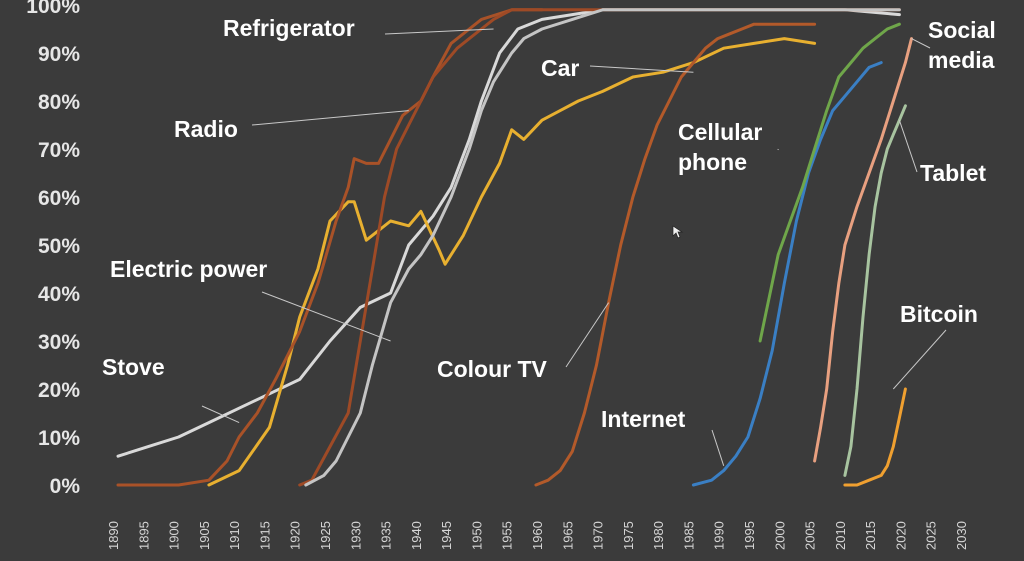 This screenshot has height=561, width=1024. Describe the element at coordinates (641, 69) in the screenshot. I see `leader-line-car` at that location.